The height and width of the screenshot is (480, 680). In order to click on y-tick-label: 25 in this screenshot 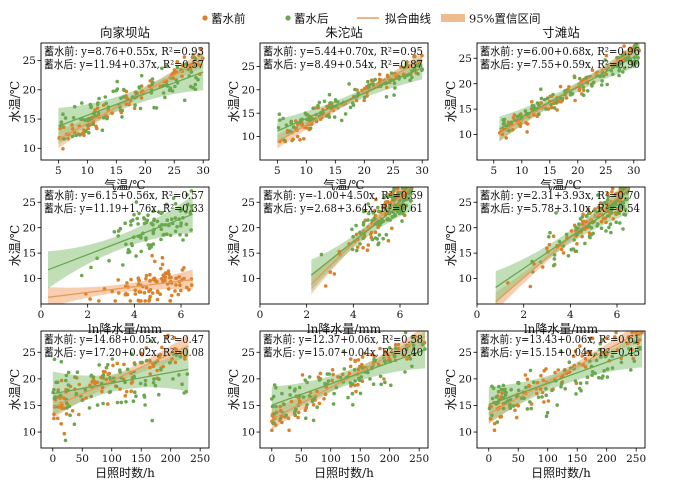, I will do `click(465, 59)`.